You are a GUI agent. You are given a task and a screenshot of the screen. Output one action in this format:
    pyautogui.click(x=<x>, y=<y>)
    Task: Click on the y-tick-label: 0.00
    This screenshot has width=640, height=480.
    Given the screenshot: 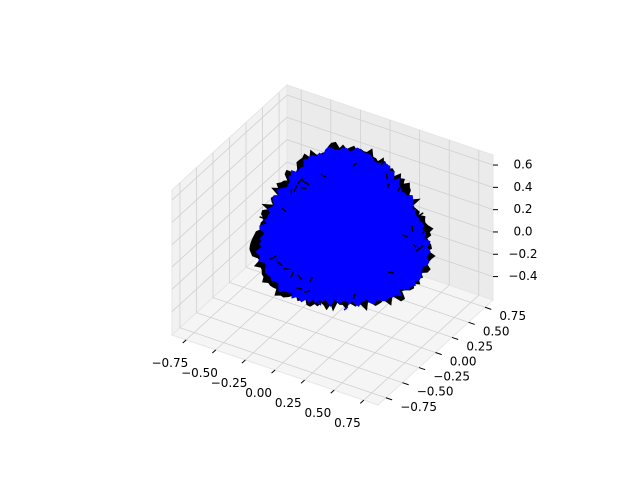 What is the action you would take?
    pyautogui.click(x=463, y=362)
    